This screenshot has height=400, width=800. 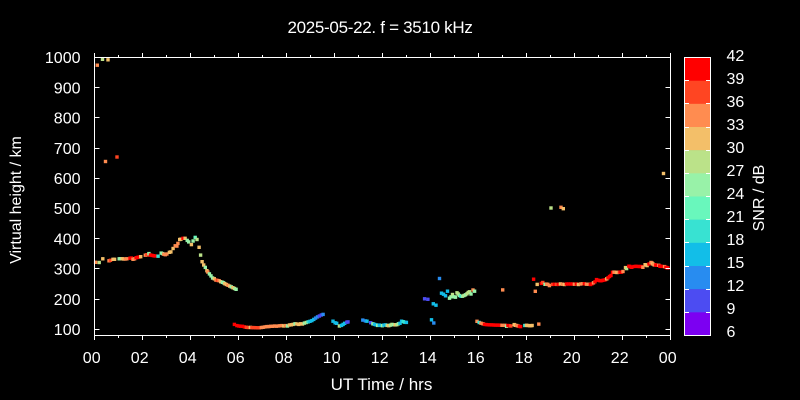 I want to click on svg-text: 1000, so click(x=63, y=58).